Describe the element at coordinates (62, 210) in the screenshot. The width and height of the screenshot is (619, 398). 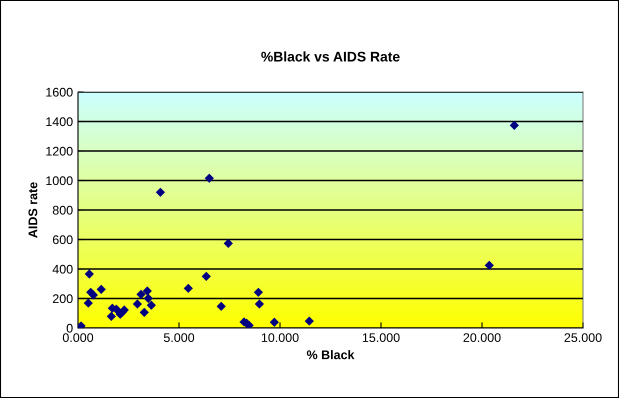
I see `y-tick-label: 800` at that location.